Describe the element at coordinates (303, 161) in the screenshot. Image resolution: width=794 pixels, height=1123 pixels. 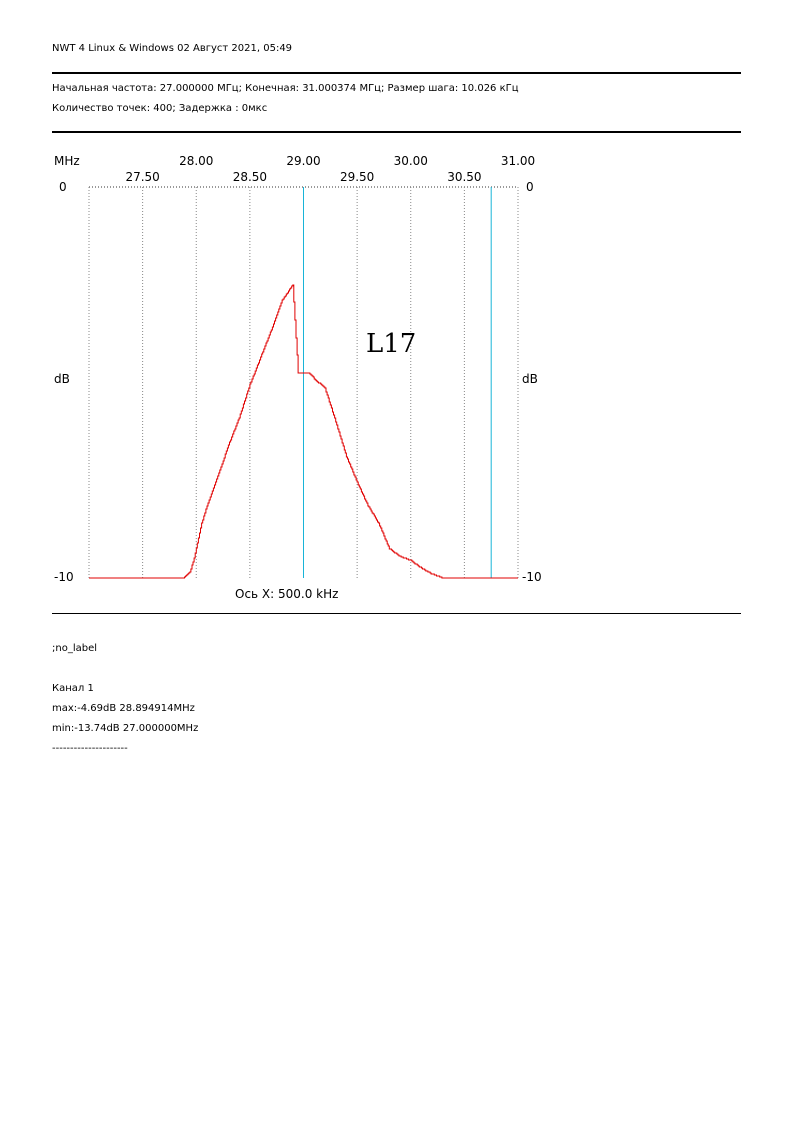
I see `x-tick-label-top: 29.00` at that location.